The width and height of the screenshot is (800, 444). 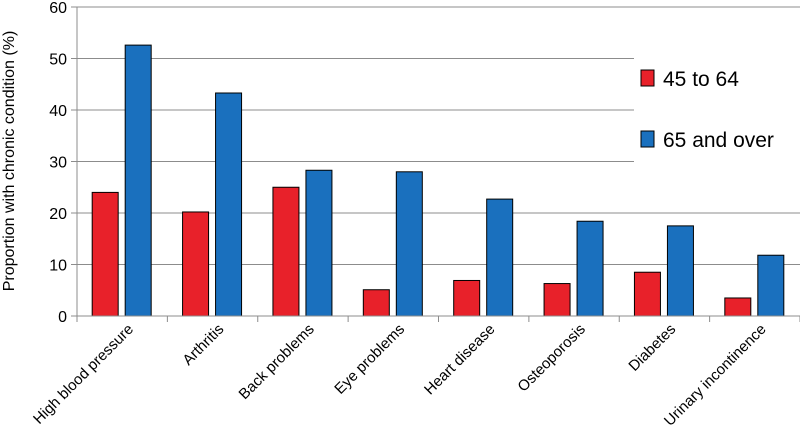 I want to click on x-category-label: Arthritis, so click(x=203, y=345).